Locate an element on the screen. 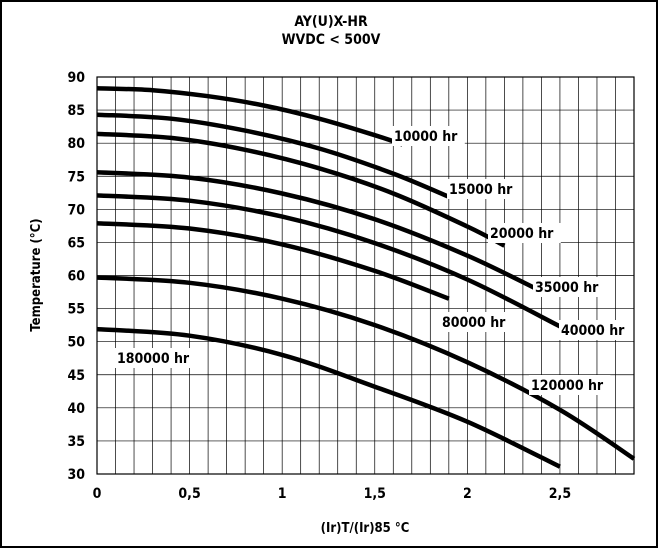 Image resolution: width=658 pixels, height=553 pixels. x-tick-label: 1 is located at coordinates (282, 494).